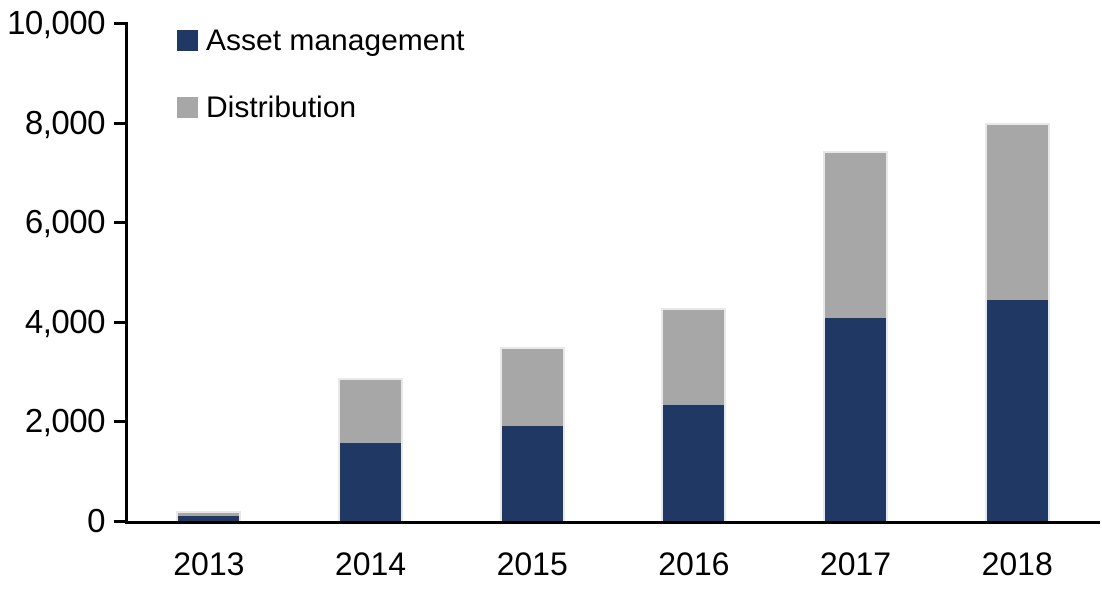 Image resolution: width=1102 pixels, height=594 pixels. Describe the element at coordinates (370, 412) in the screenshot. I see `bar-2014-segment-distribution` at that location.